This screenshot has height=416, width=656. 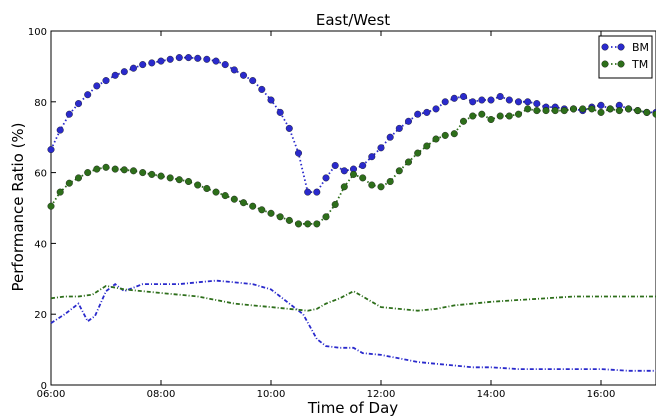 I want to click on legend-box, so click(x=625, y=57).